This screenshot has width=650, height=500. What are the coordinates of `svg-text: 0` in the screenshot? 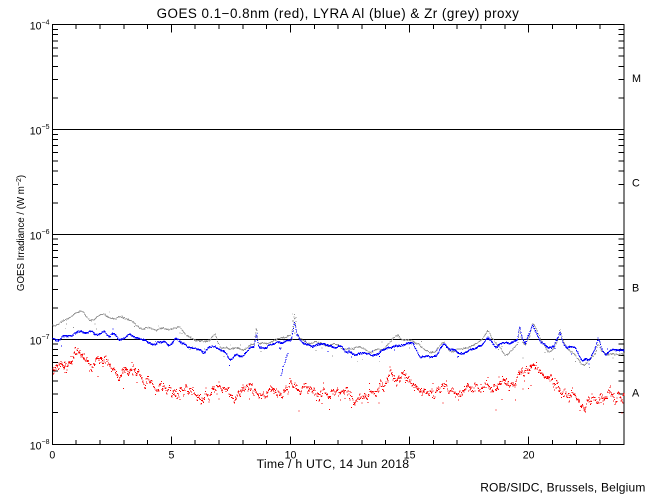 It's located at (52, 455).